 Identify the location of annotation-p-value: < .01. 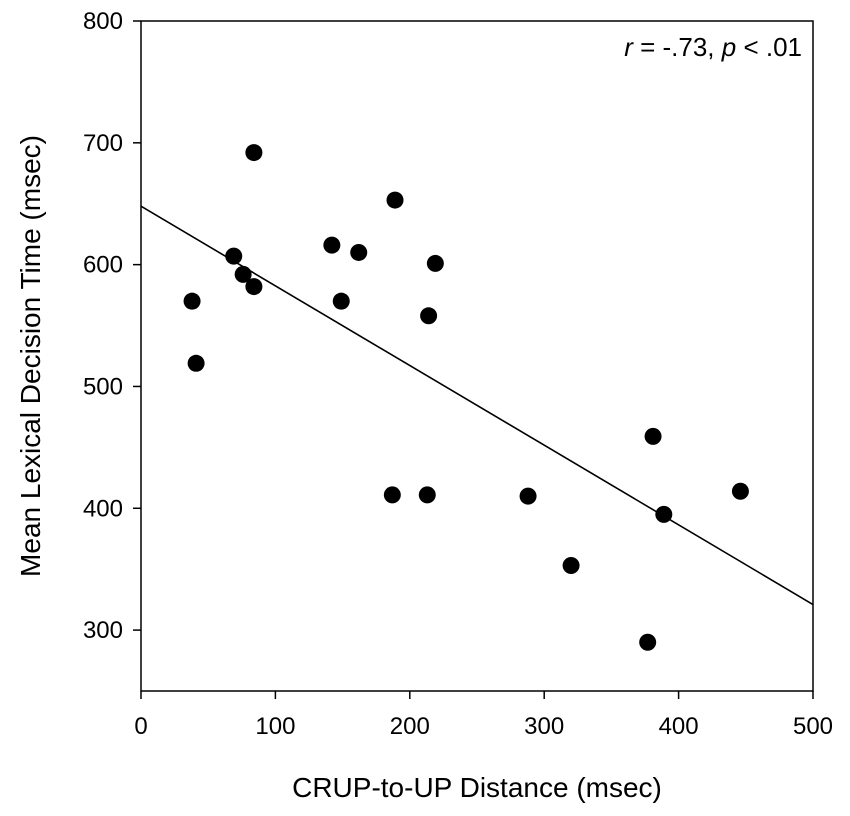
(769, 47).